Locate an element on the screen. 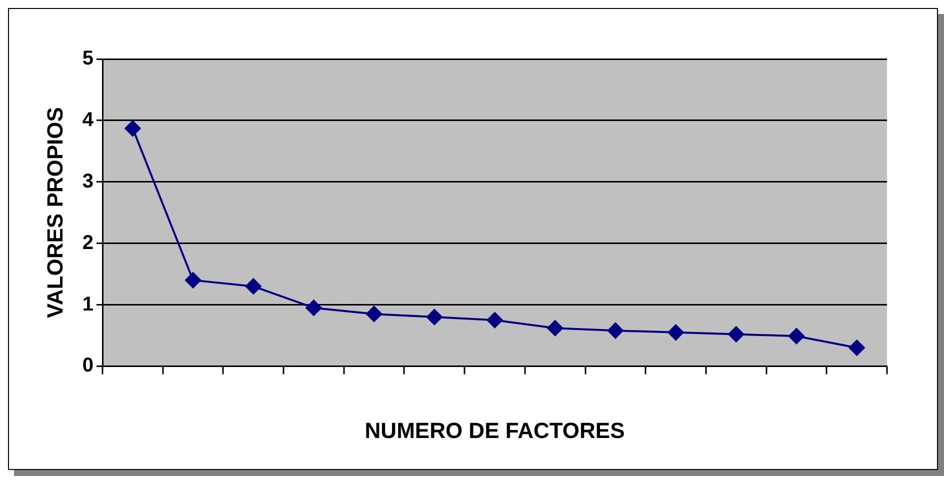 Image resolution: width=944 pixels, height=484 pixels. y-tick-label: 5 is located at coordinates (88, 59).